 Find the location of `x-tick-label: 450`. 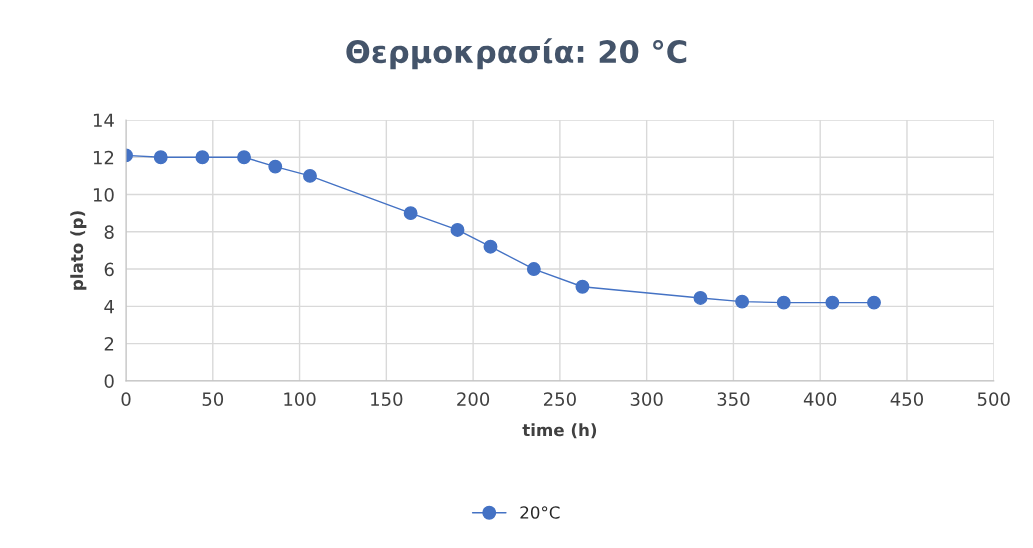

x-tick-label: 450 is located at coordinates (907, 399).